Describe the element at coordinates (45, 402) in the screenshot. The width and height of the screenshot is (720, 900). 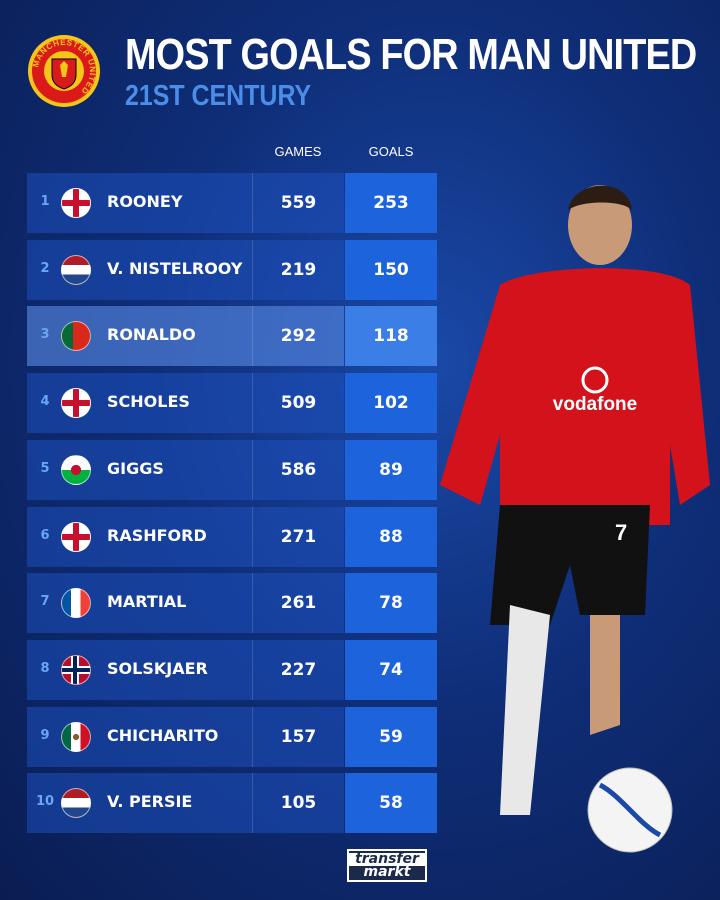
I see `rank-label: 4` at that location.